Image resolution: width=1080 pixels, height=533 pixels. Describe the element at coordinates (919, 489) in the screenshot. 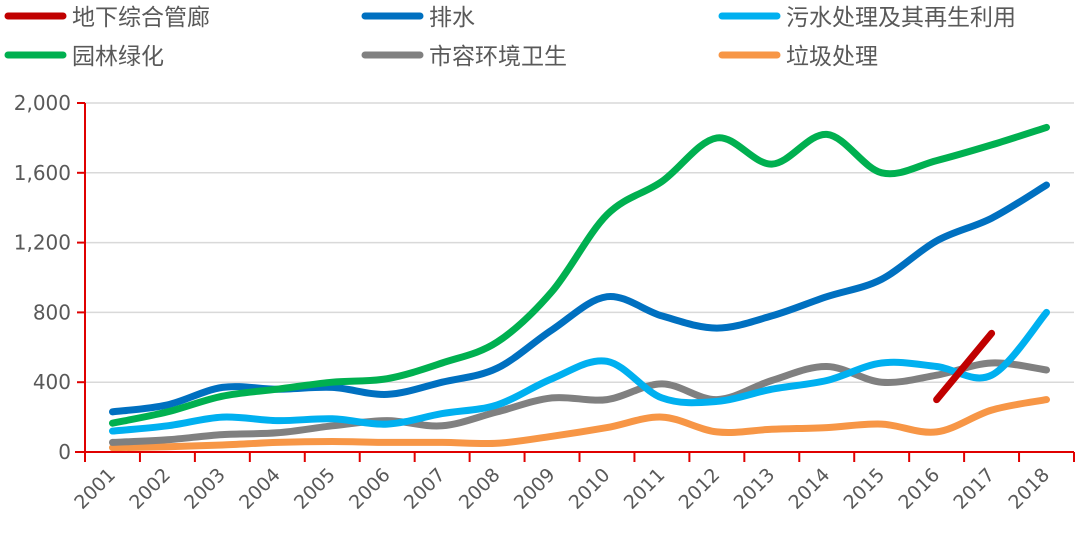

I see `x-tick-label: 2016` at that location.